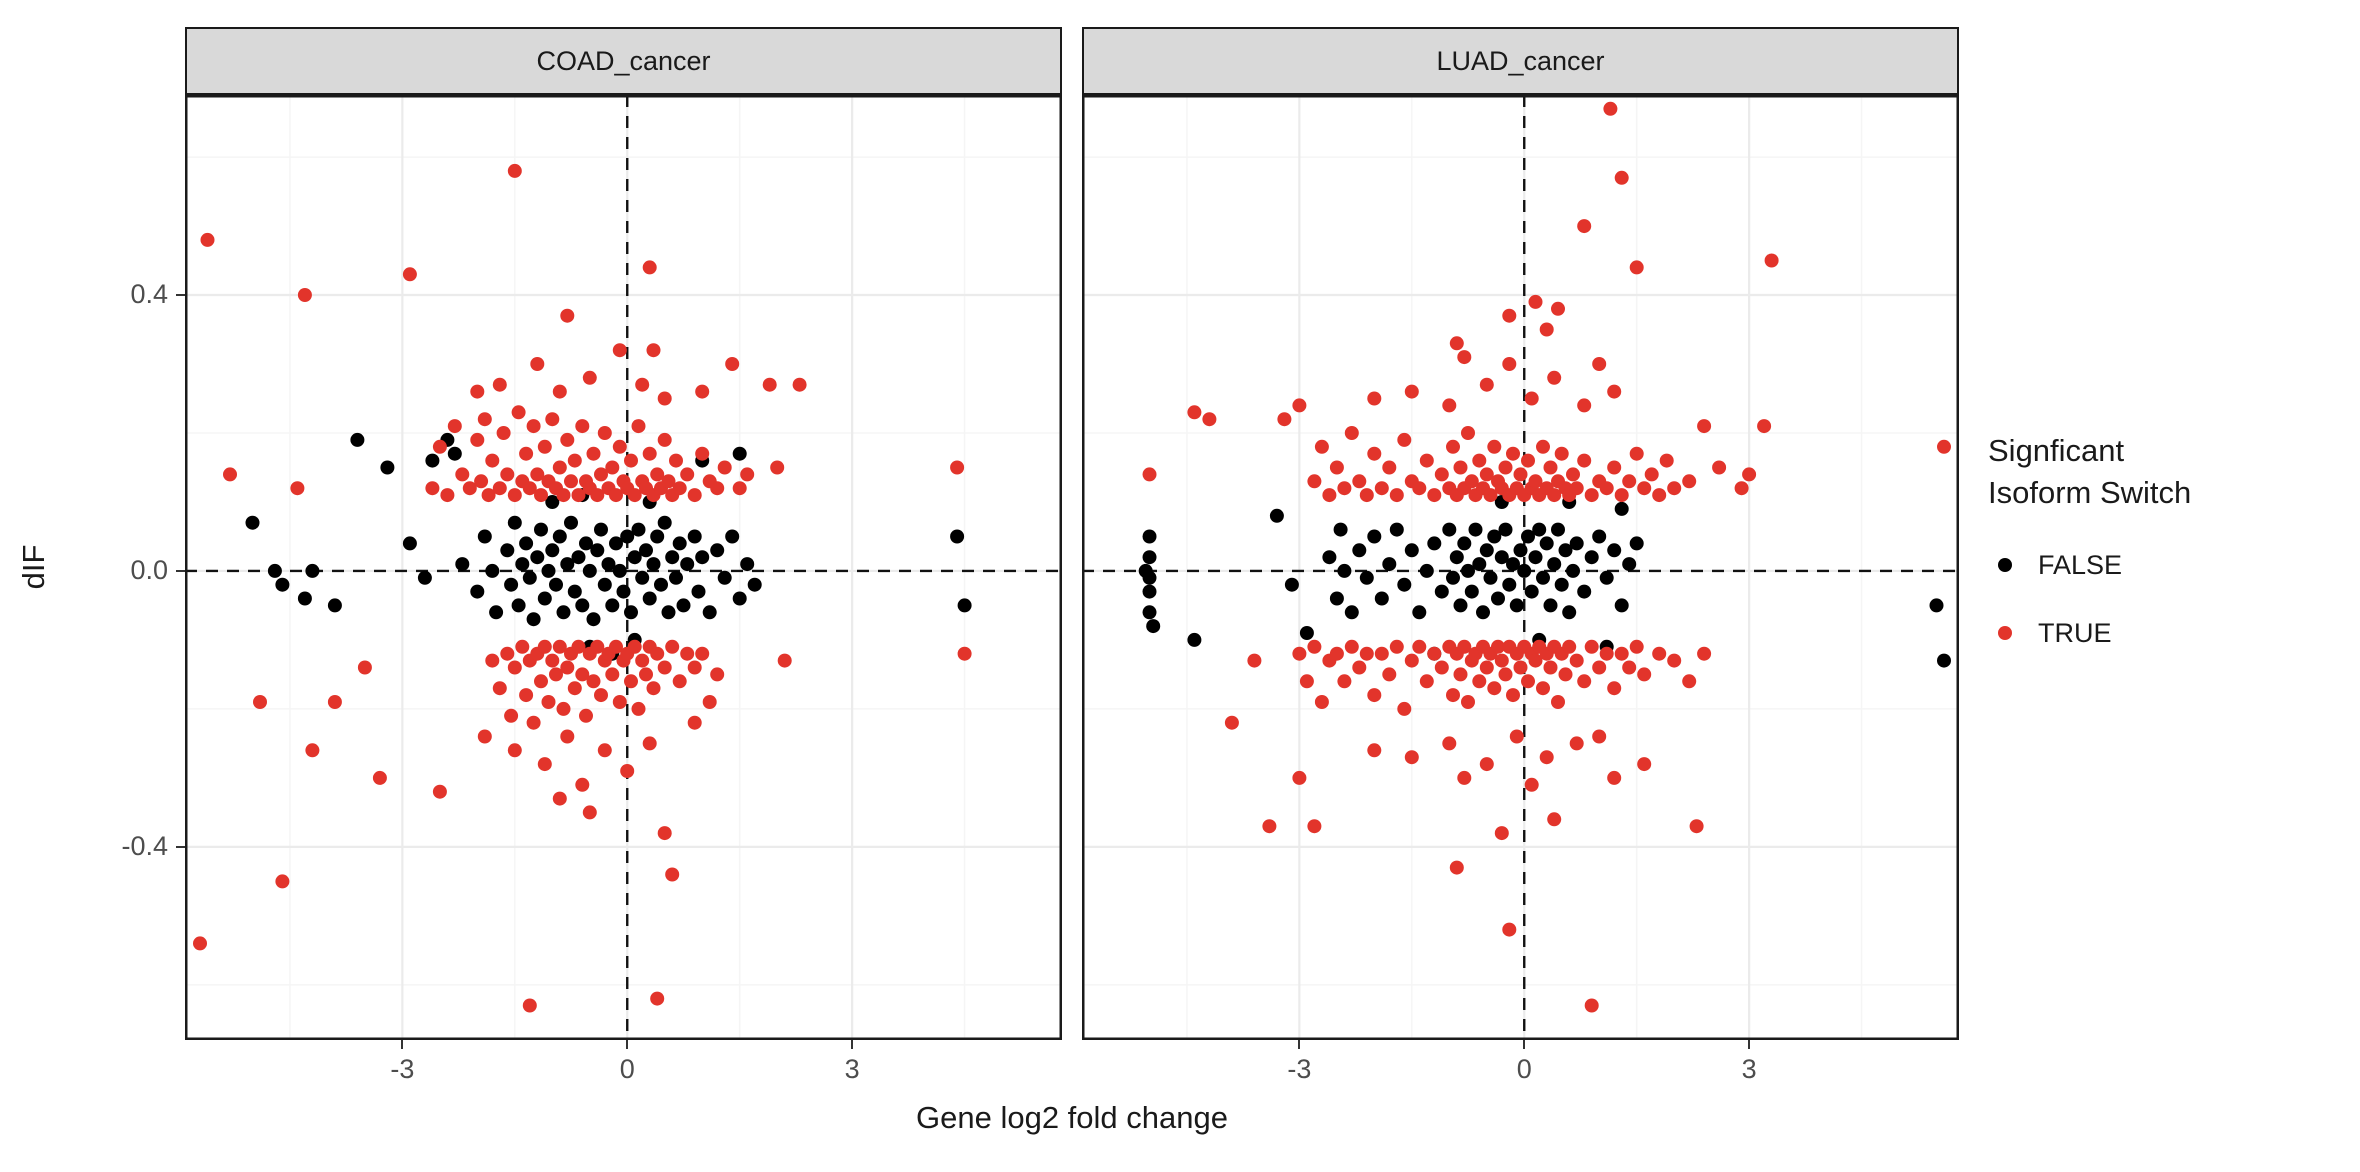 The image size is (2360, 1172). I want to click on facet-title-luad: LUAD_cancer, so click(1520, 60).